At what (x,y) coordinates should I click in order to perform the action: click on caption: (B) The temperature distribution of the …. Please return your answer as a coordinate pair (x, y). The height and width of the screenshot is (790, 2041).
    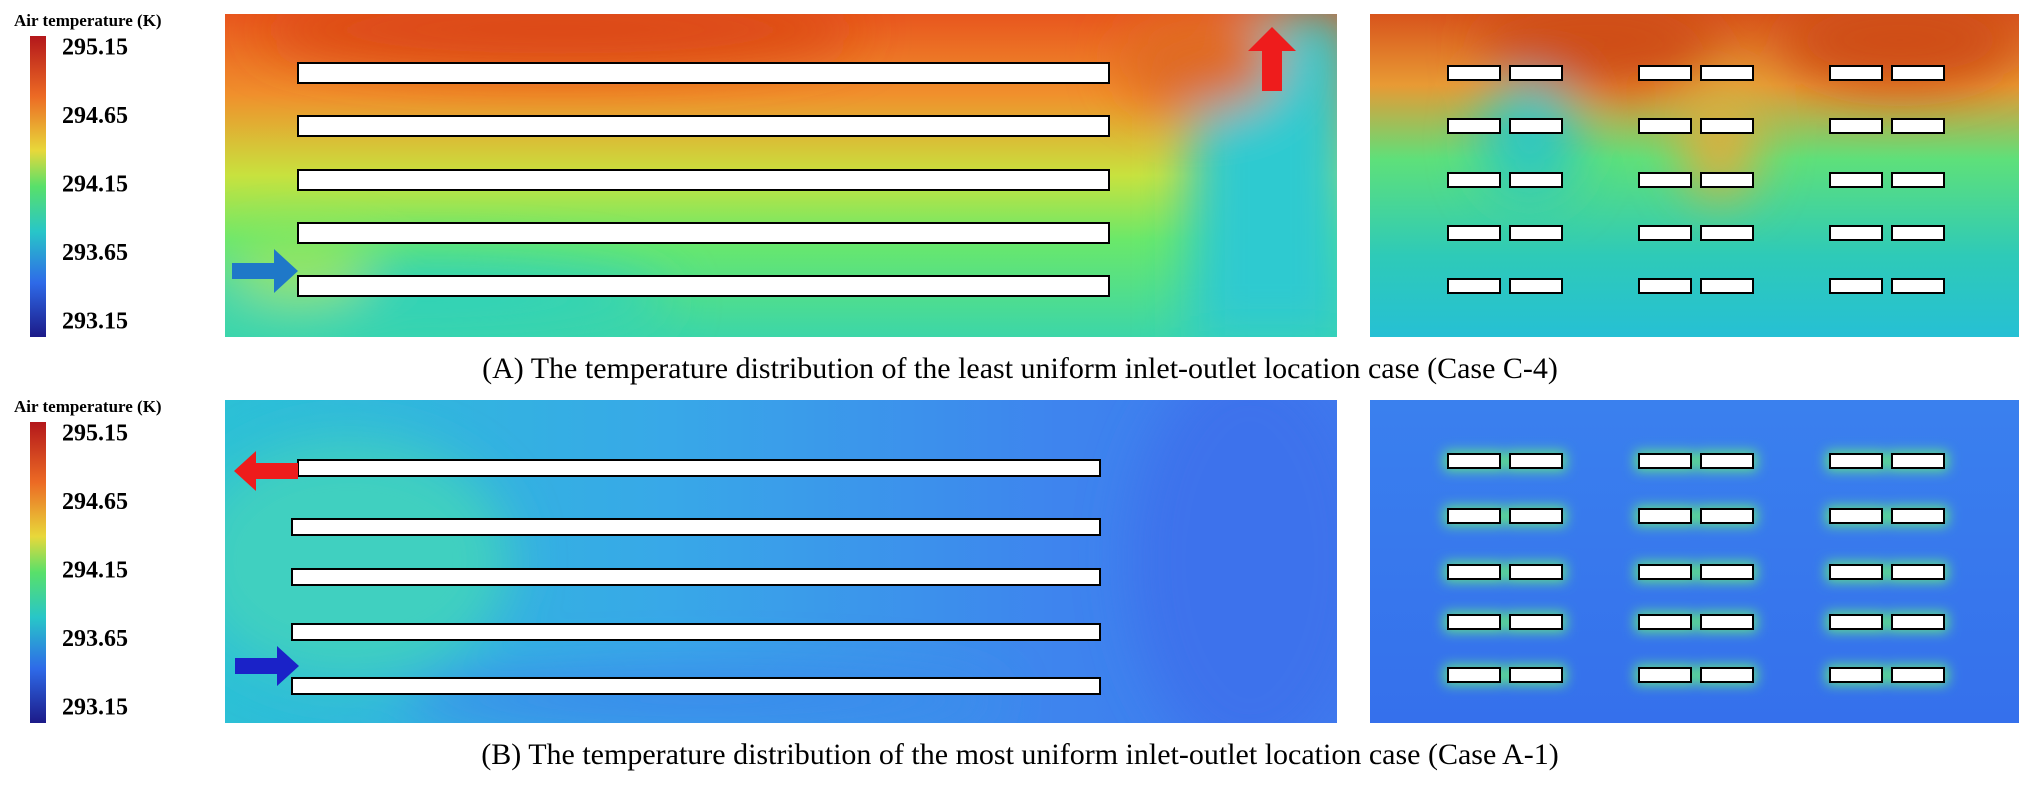
    Looking at the image, I should click on (1020, 754).